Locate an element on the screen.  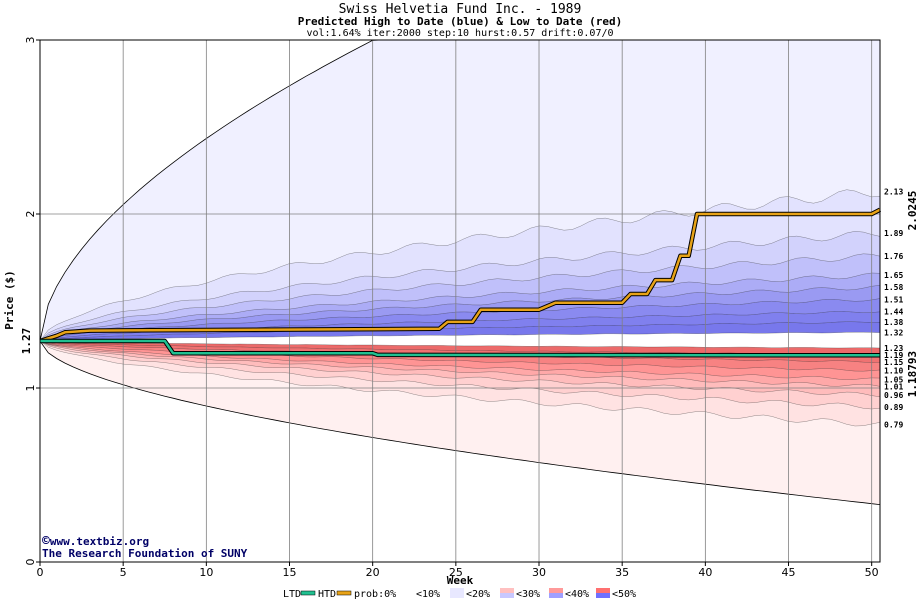
band-level-label-1.76: 1.76 is located at coordinates (893, 256).